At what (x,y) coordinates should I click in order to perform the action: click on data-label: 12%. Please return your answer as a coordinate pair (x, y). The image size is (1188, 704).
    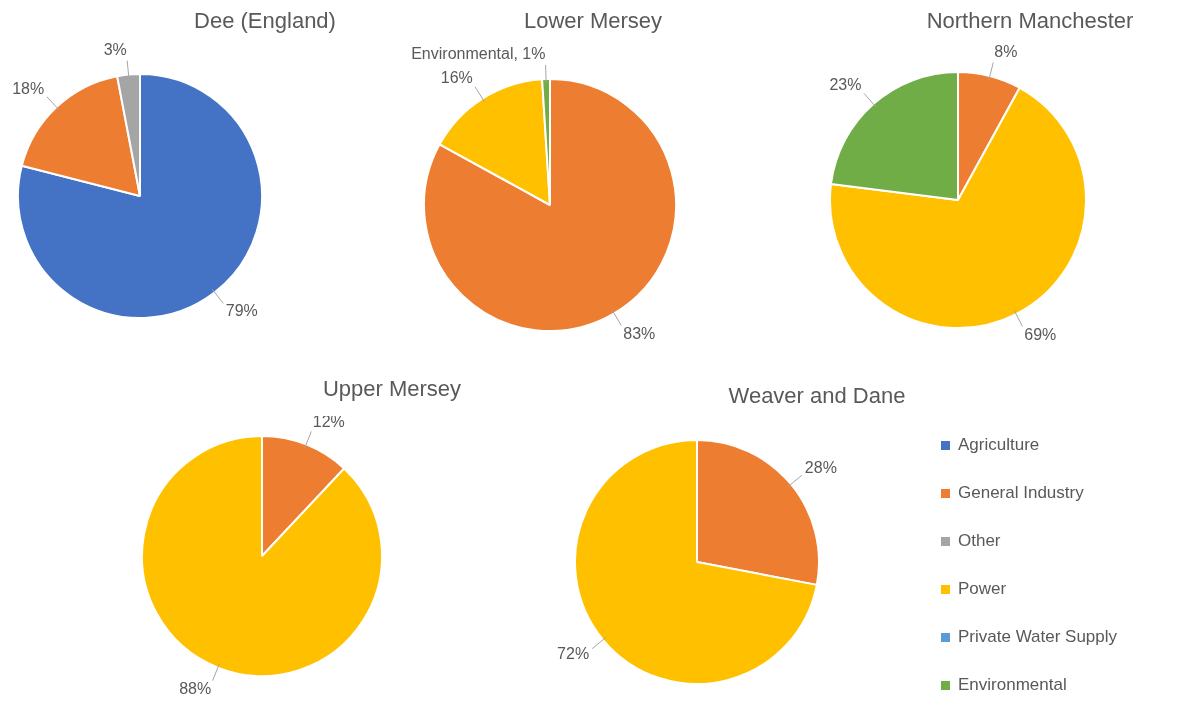
    Looking at the image, I should click on (328, 421).